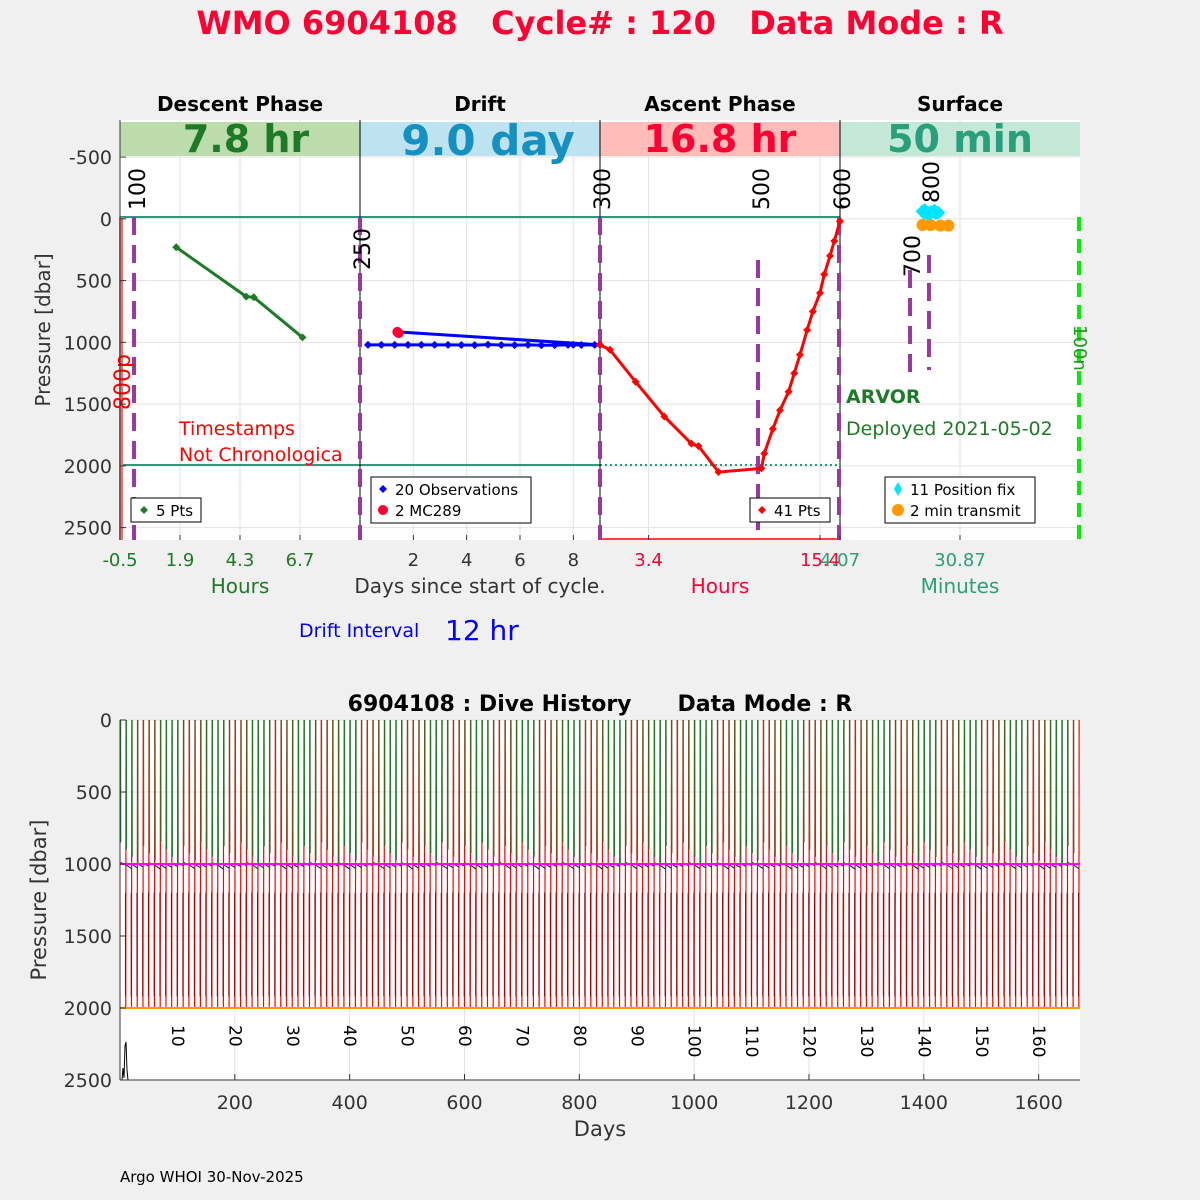 The image size is (1200, 1200). What do you see at coordinates (607, 1041) in the screenshot?
I see `cycle-labels: 10 20 30 40 50 60 70 80 90 100 110 120 130 140 150 160` at bounding box center [607, 1041].